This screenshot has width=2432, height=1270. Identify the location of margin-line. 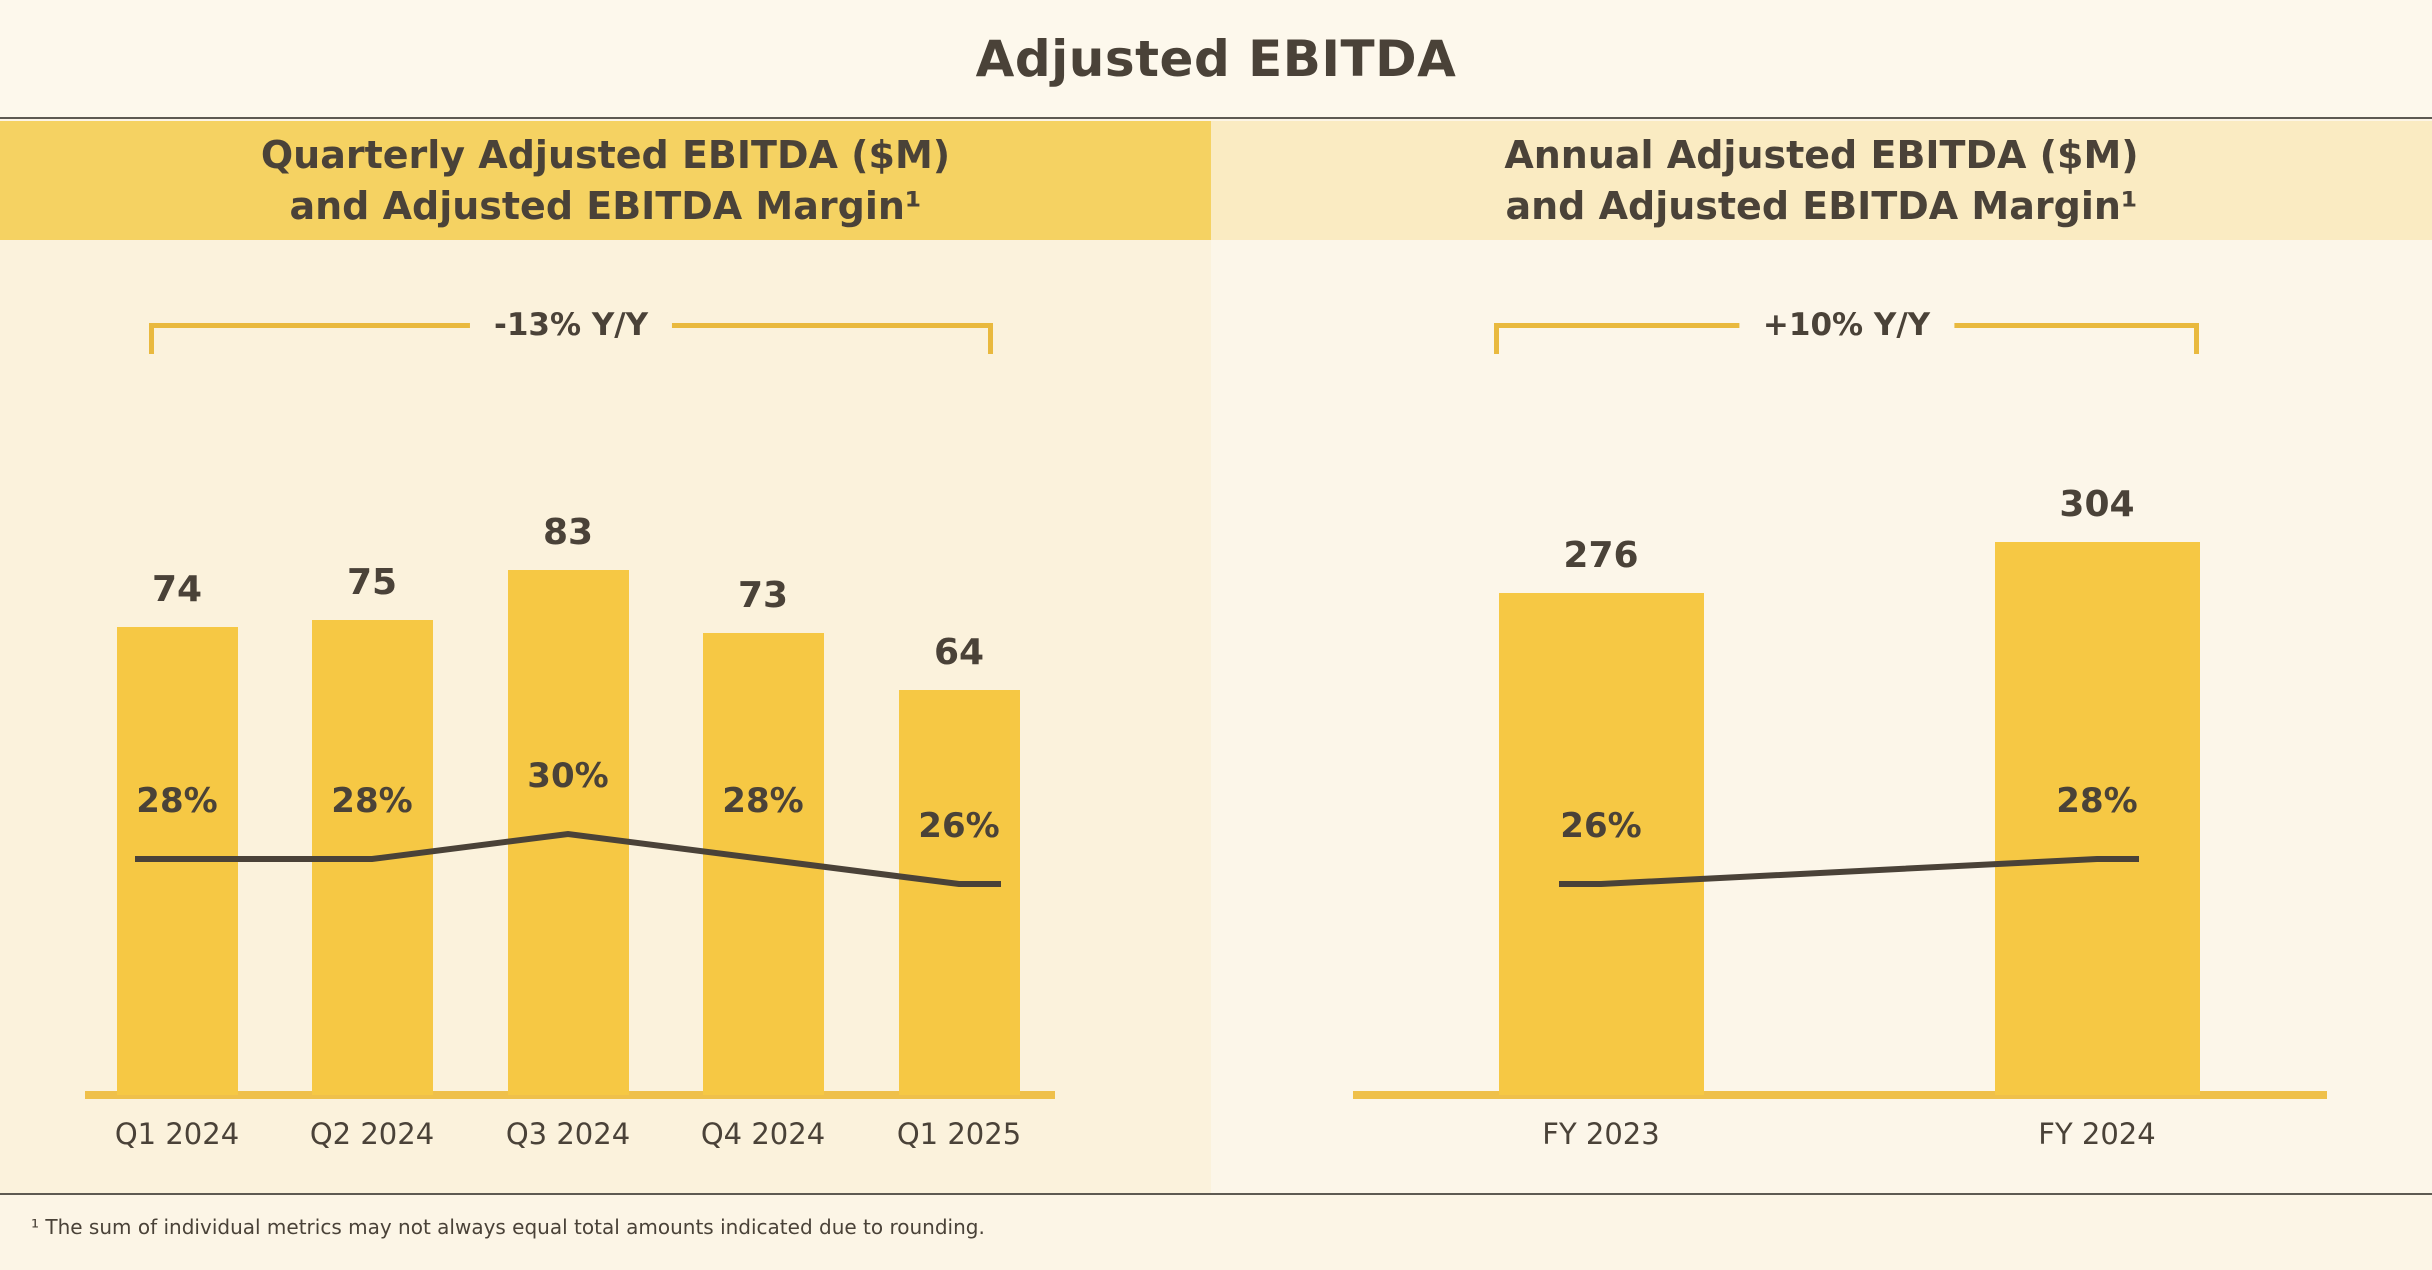
(1849, 871).